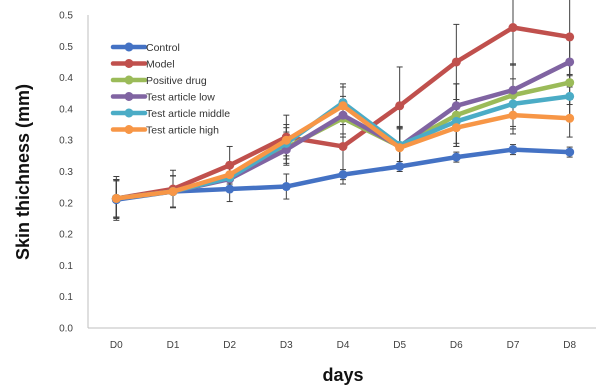 This screenshot has height=387, width=596. I want to click on legend-label: Test article high, so click(182, 131).